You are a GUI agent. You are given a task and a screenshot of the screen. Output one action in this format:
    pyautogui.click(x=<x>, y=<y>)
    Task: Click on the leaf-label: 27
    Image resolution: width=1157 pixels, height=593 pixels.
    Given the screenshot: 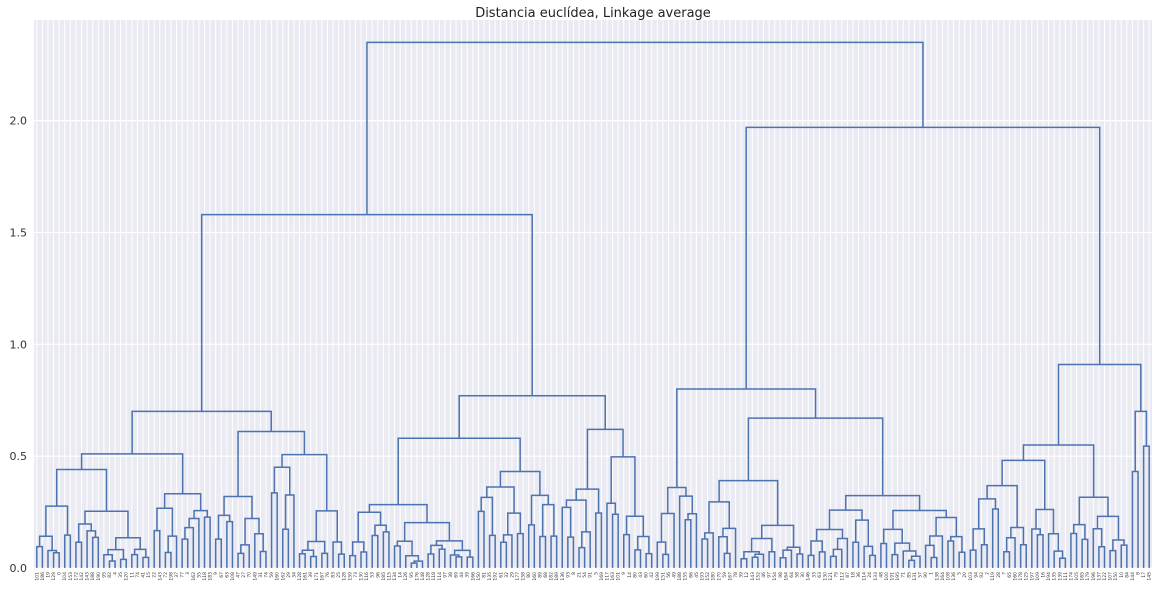 What is the action you would take?
    pyautogui.click(x=244, y=575)
    